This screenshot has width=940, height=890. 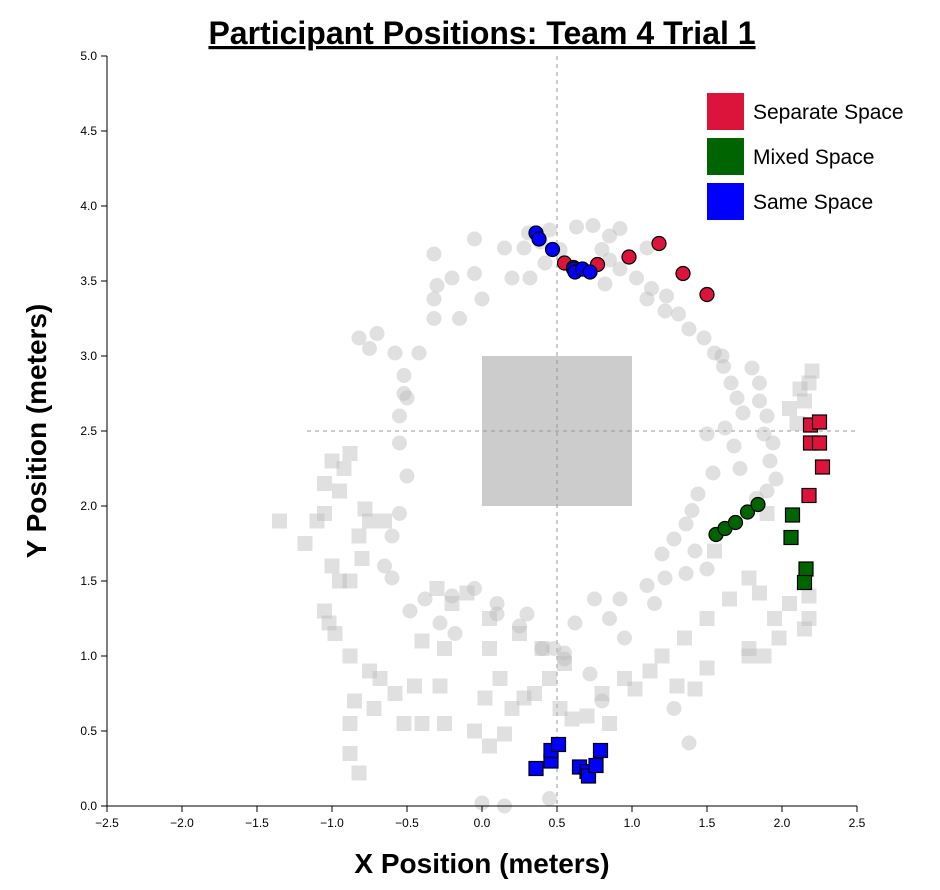 What do you see at coordinates (707, 823) in the screenshot?
I see `x-tick-label: 1.5` at bounding box center [707, 823].